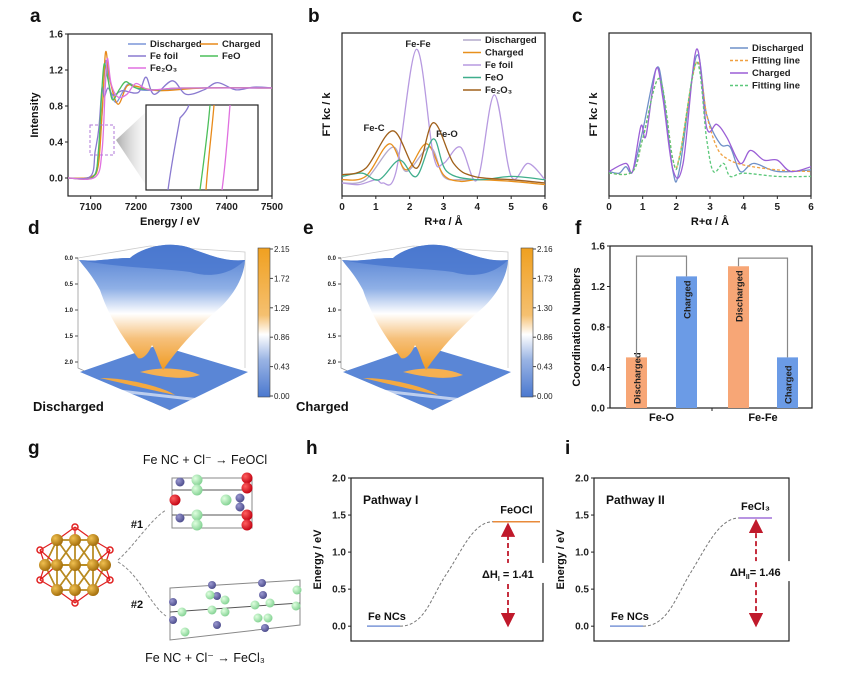 Image resolution: width=848 pixels, height=678 pixels. I want to click on delta-subscript: I, so click(499, 579).